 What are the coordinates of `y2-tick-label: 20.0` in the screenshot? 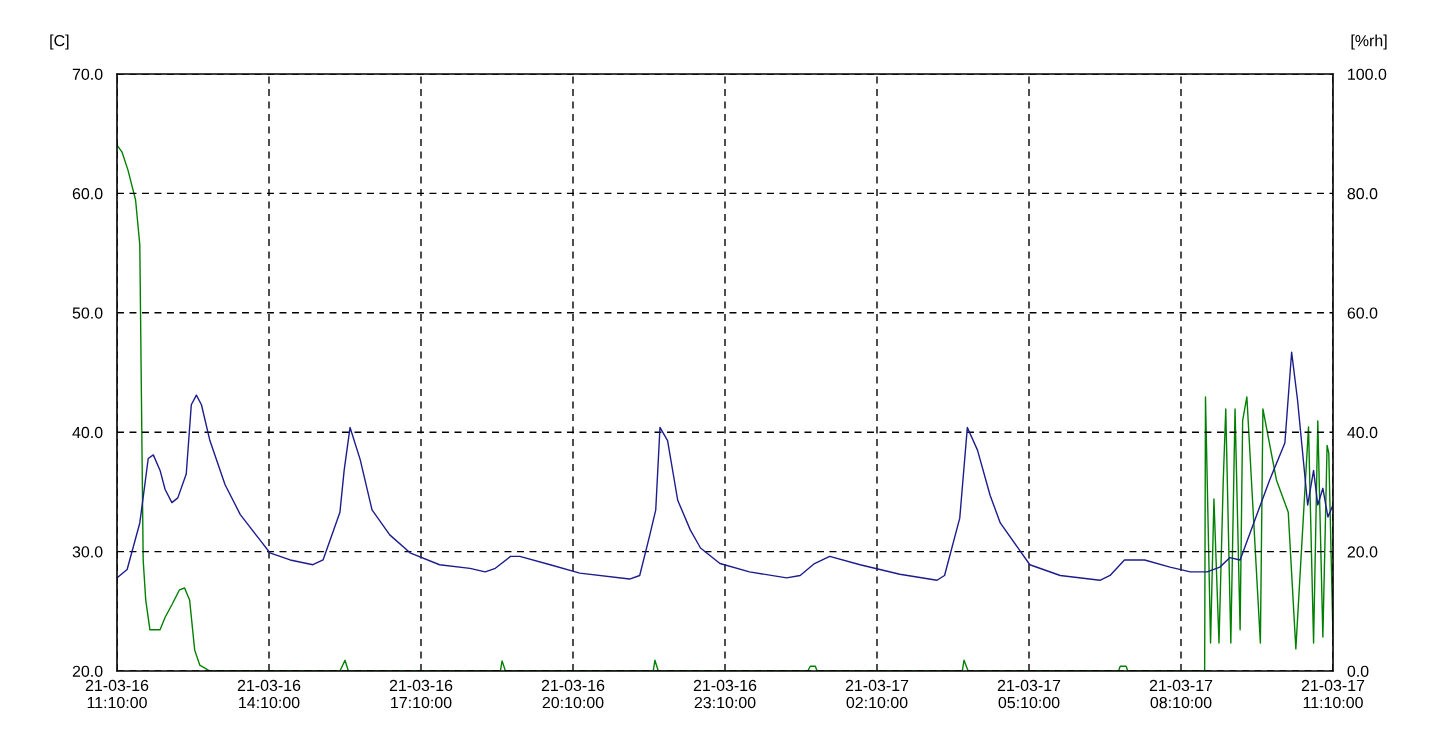 It's located at (1362, 552).